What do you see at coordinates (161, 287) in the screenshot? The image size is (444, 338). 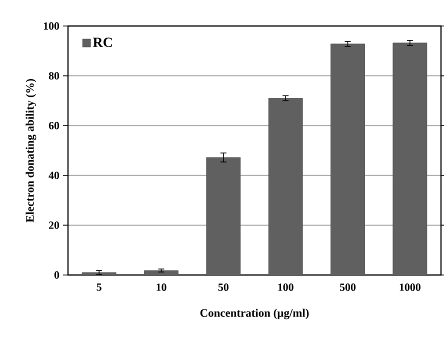 I see `x-tick-label: 10` at bounding box center [161, 287].